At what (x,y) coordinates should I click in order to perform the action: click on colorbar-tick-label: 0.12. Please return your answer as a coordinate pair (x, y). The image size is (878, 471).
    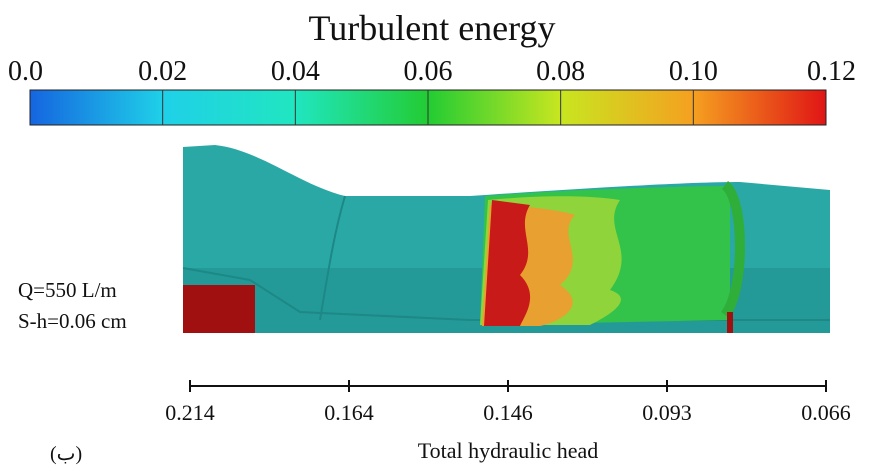
    Looking at the image, I should click on (831, 71).